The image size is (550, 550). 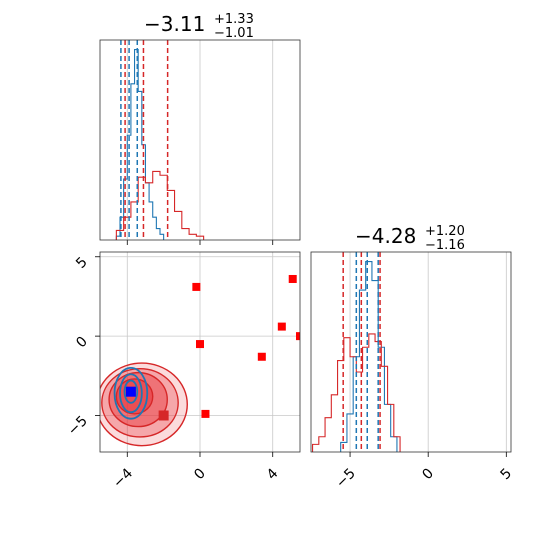 I want to click on p3-xtick-label-0: −5, so click(x=346, y=479).